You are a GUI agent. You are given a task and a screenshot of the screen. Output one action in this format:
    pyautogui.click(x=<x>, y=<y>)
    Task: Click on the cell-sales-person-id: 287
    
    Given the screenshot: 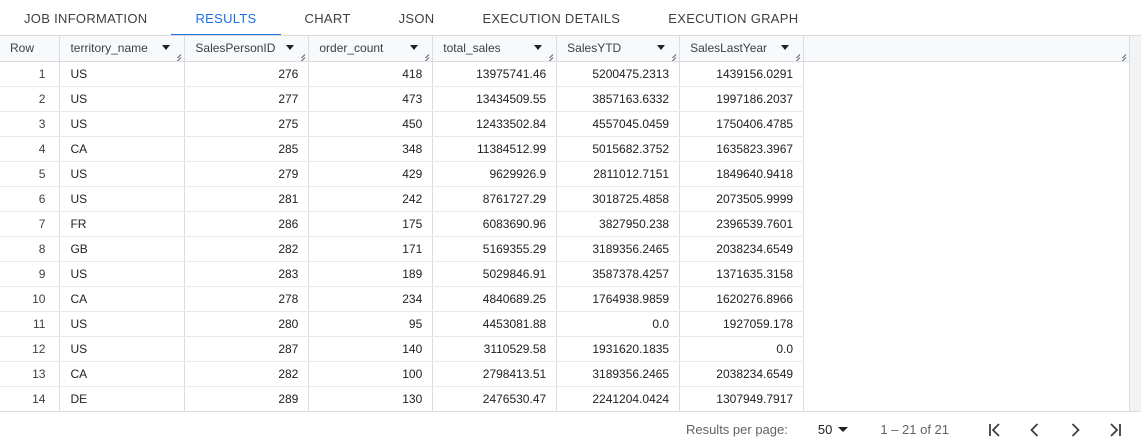 What is the action you would take?
    pyautogui.click(x=247, y=349)
    